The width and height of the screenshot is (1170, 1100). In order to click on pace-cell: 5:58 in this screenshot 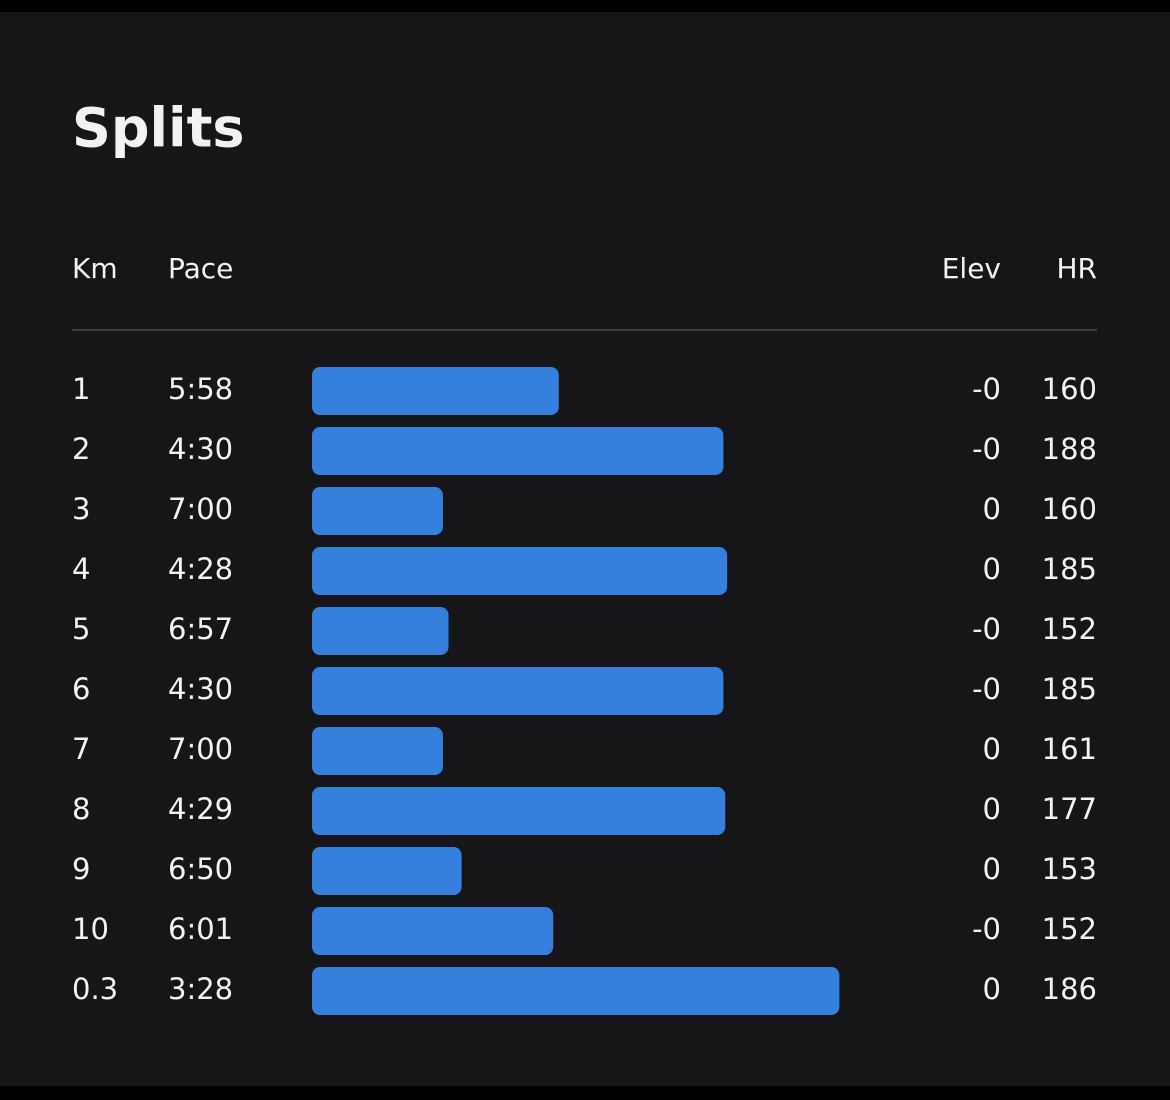, I will do `click(200, 389)`.